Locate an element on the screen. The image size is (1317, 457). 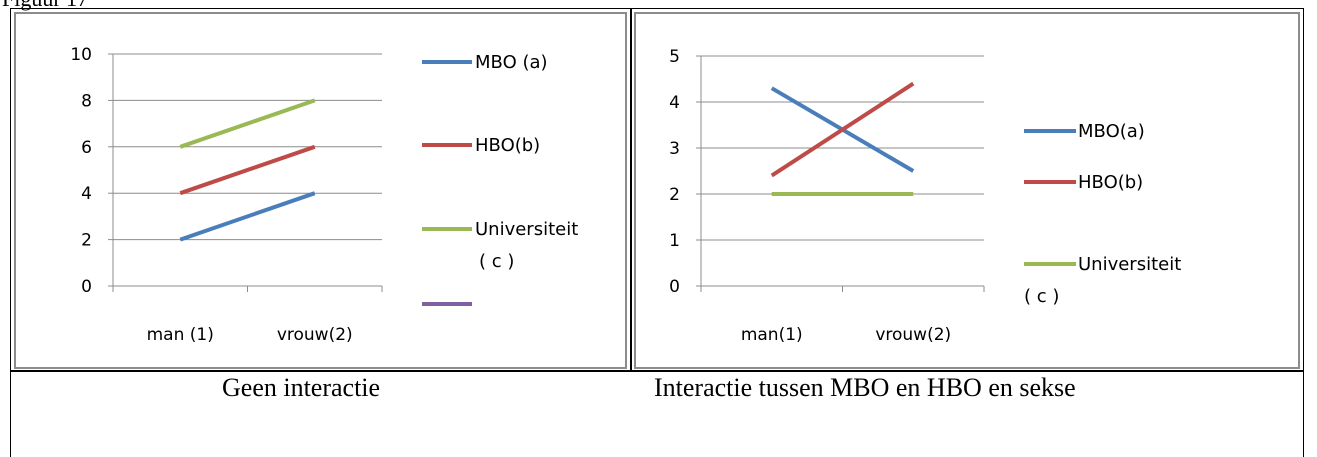
x-tick-label: man (1) is located at coordinates (180, 335).